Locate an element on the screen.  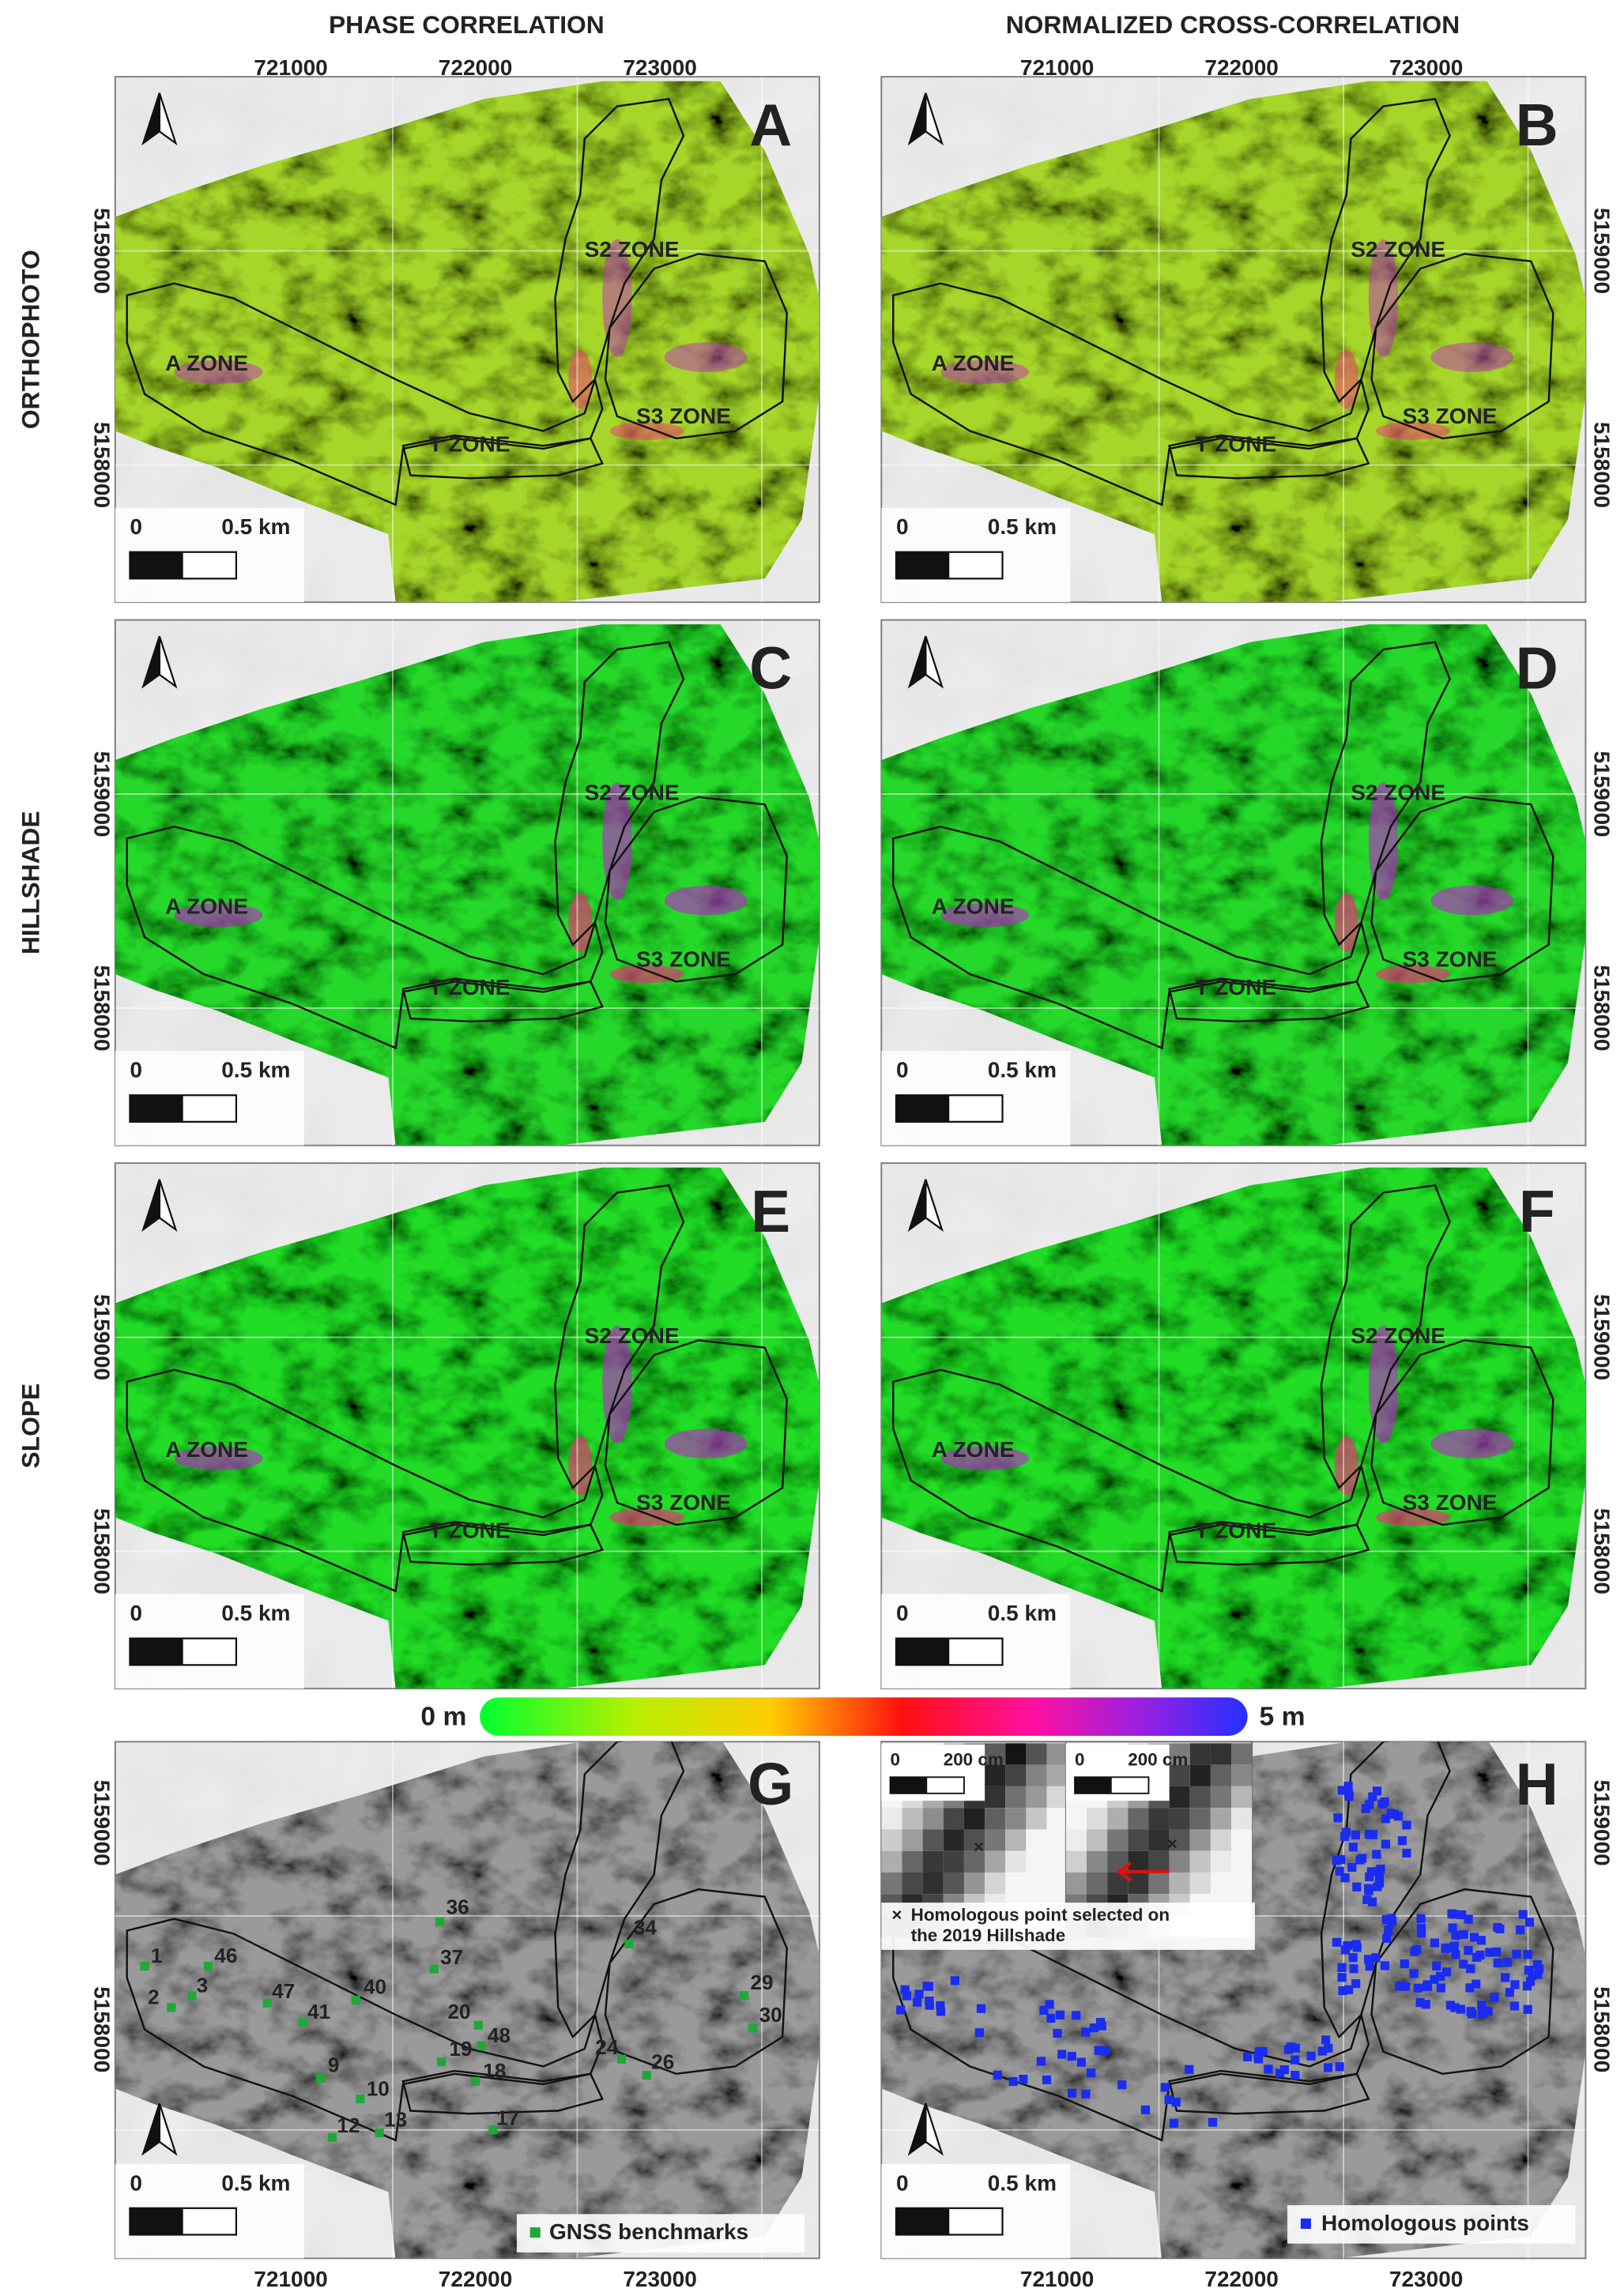
gnss-label: 10 is located at coordinates (378, 2088).